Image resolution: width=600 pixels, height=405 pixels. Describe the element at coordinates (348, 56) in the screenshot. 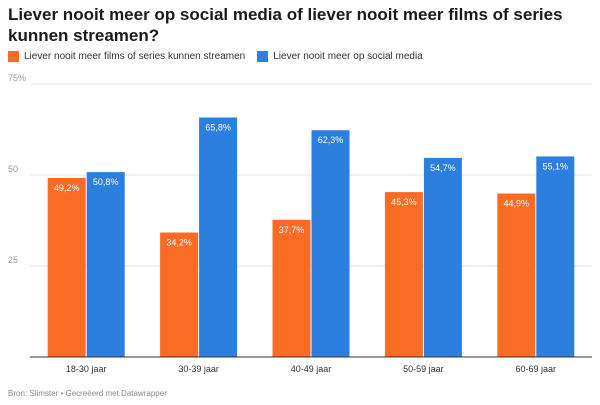

I see `legend-label-social: Liever nooit meer op social media` at that location.